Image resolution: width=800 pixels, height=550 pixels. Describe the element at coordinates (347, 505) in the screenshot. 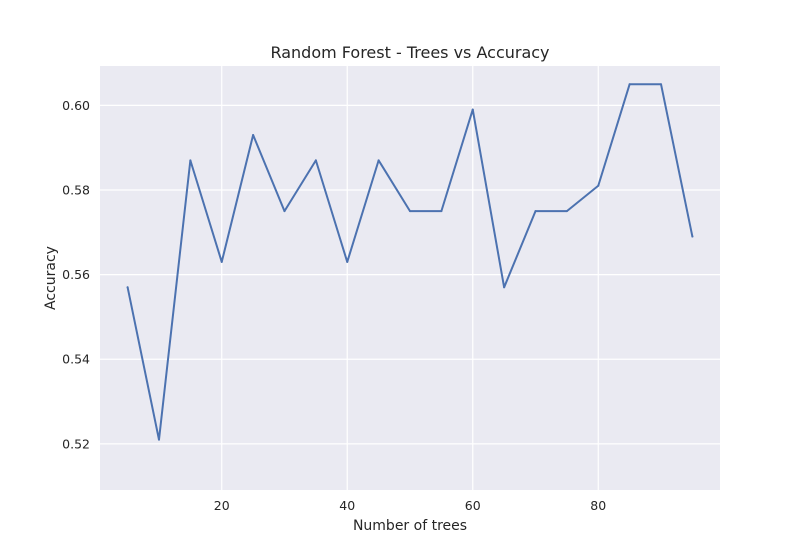

I see `x-tick-label: 40` at that location.